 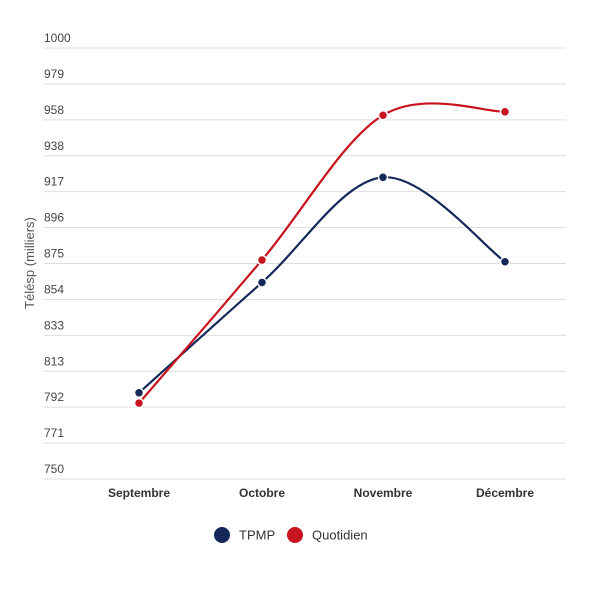 What do you see at coordinates (340, 535) in the screenshot?
I see `legend-label: Quotidien` at bounding box center [340, 535].